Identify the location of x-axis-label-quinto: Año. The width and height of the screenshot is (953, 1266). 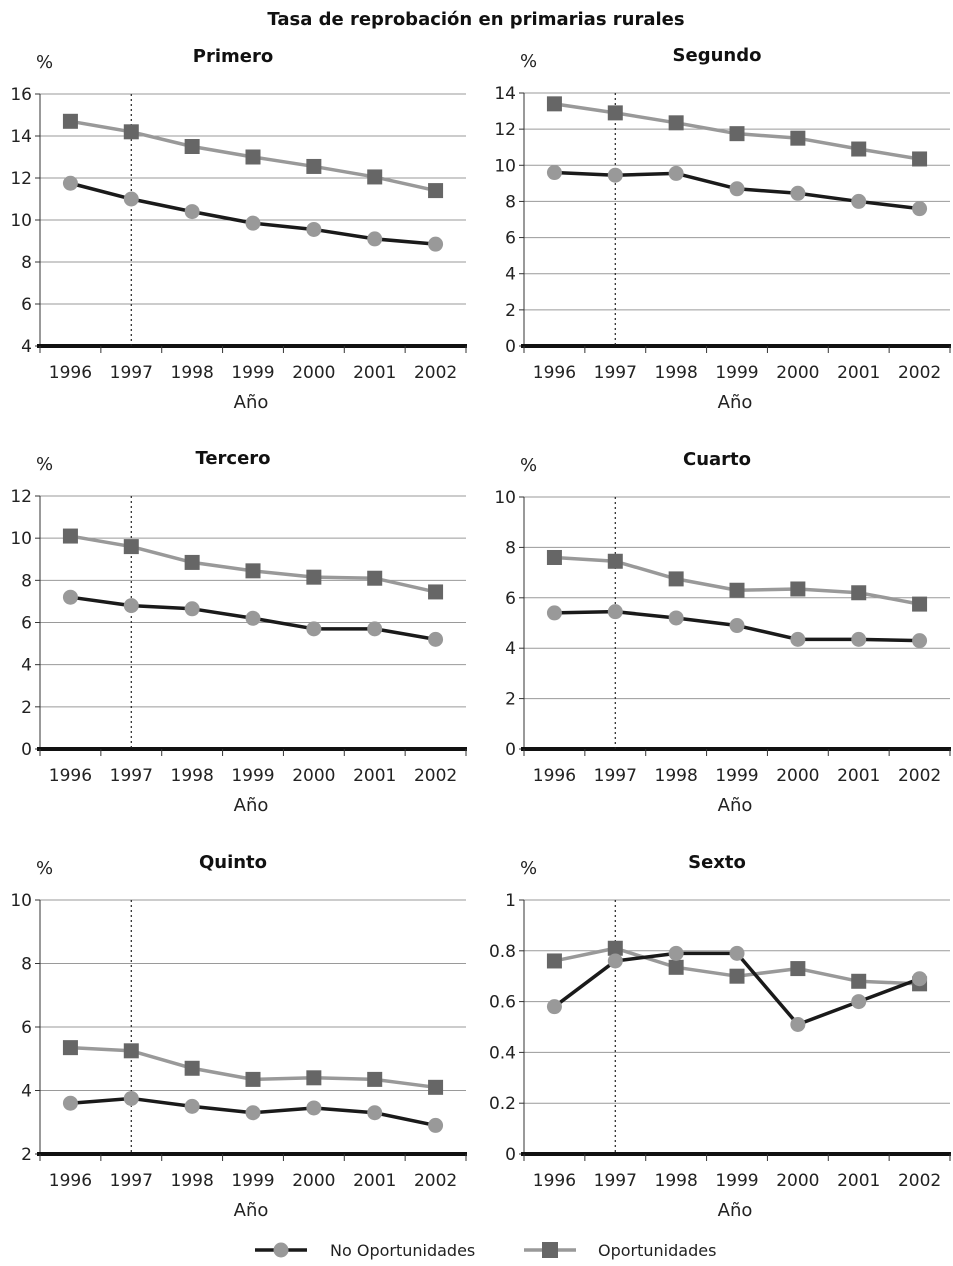
(251, 1210).